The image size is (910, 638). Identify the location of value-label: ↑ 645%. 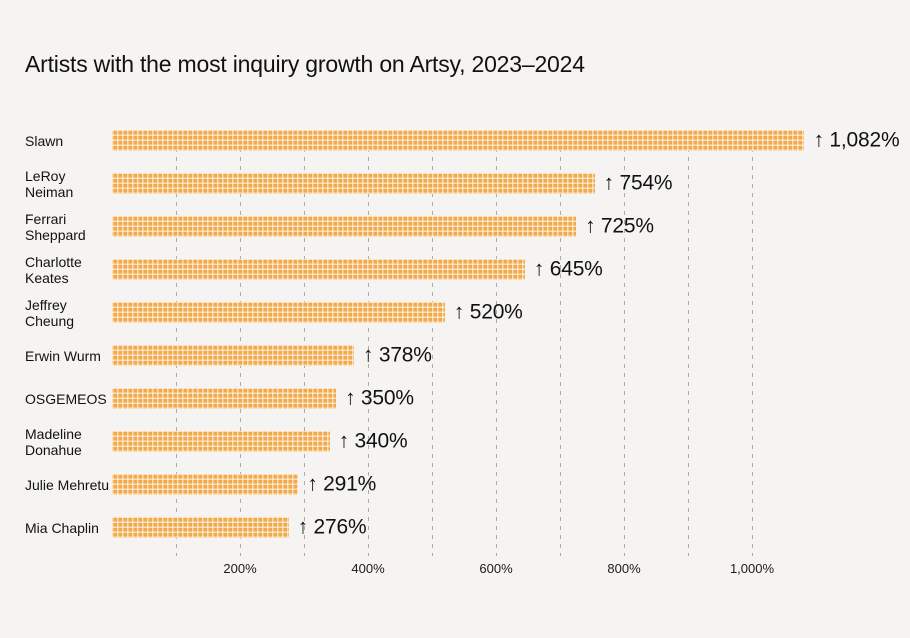
(568, 269).